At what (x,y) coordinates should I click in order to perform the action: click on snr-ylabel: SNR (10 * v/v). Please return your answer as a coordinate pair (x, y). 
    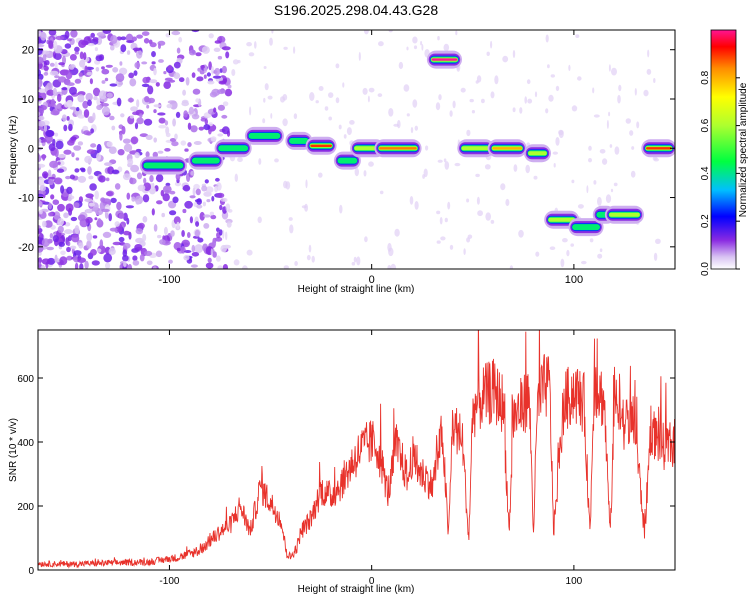
    Looking at the image, I should click on (13, 450).